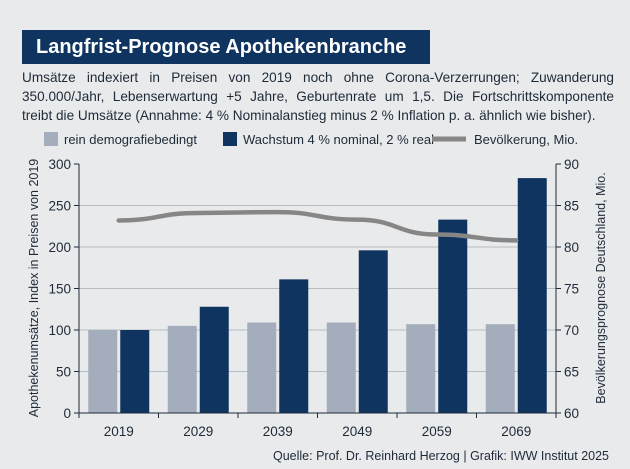 The width and height of the screenshot is (630, 469). What do you see at coordinates (51, 139) in the screenshot?
I see `legend-swatch-demografie` at bounding box center [51, 139].